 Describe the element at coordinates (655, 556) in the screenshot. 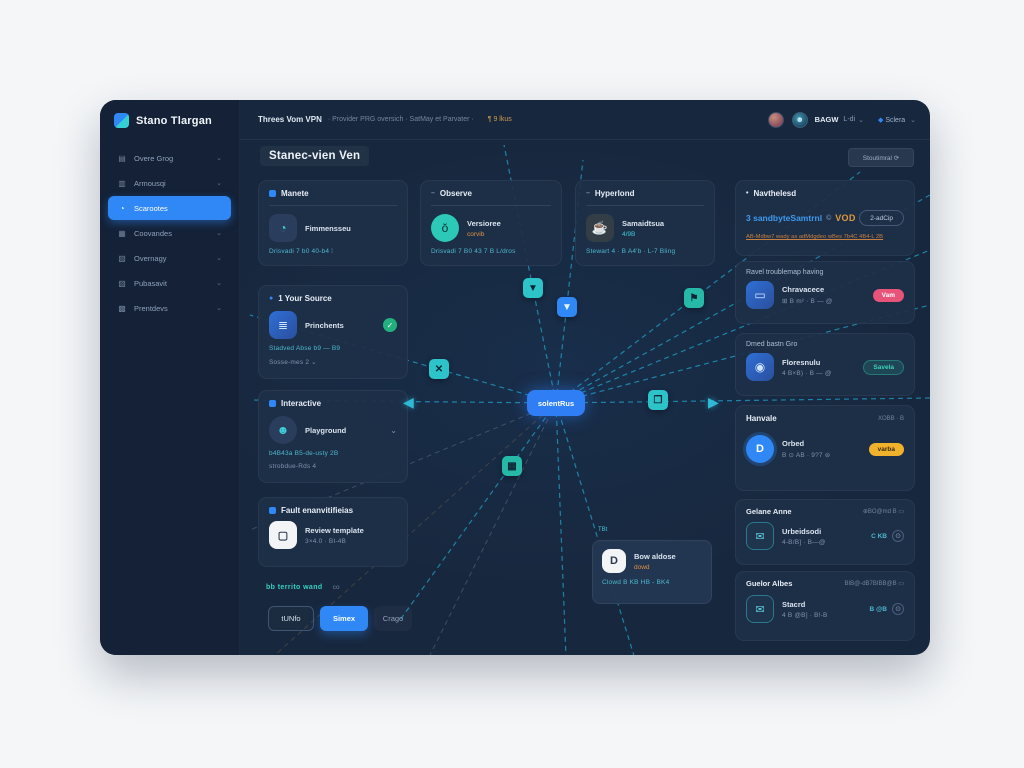

I see `tooltip-title: Bow aldose` at that location.